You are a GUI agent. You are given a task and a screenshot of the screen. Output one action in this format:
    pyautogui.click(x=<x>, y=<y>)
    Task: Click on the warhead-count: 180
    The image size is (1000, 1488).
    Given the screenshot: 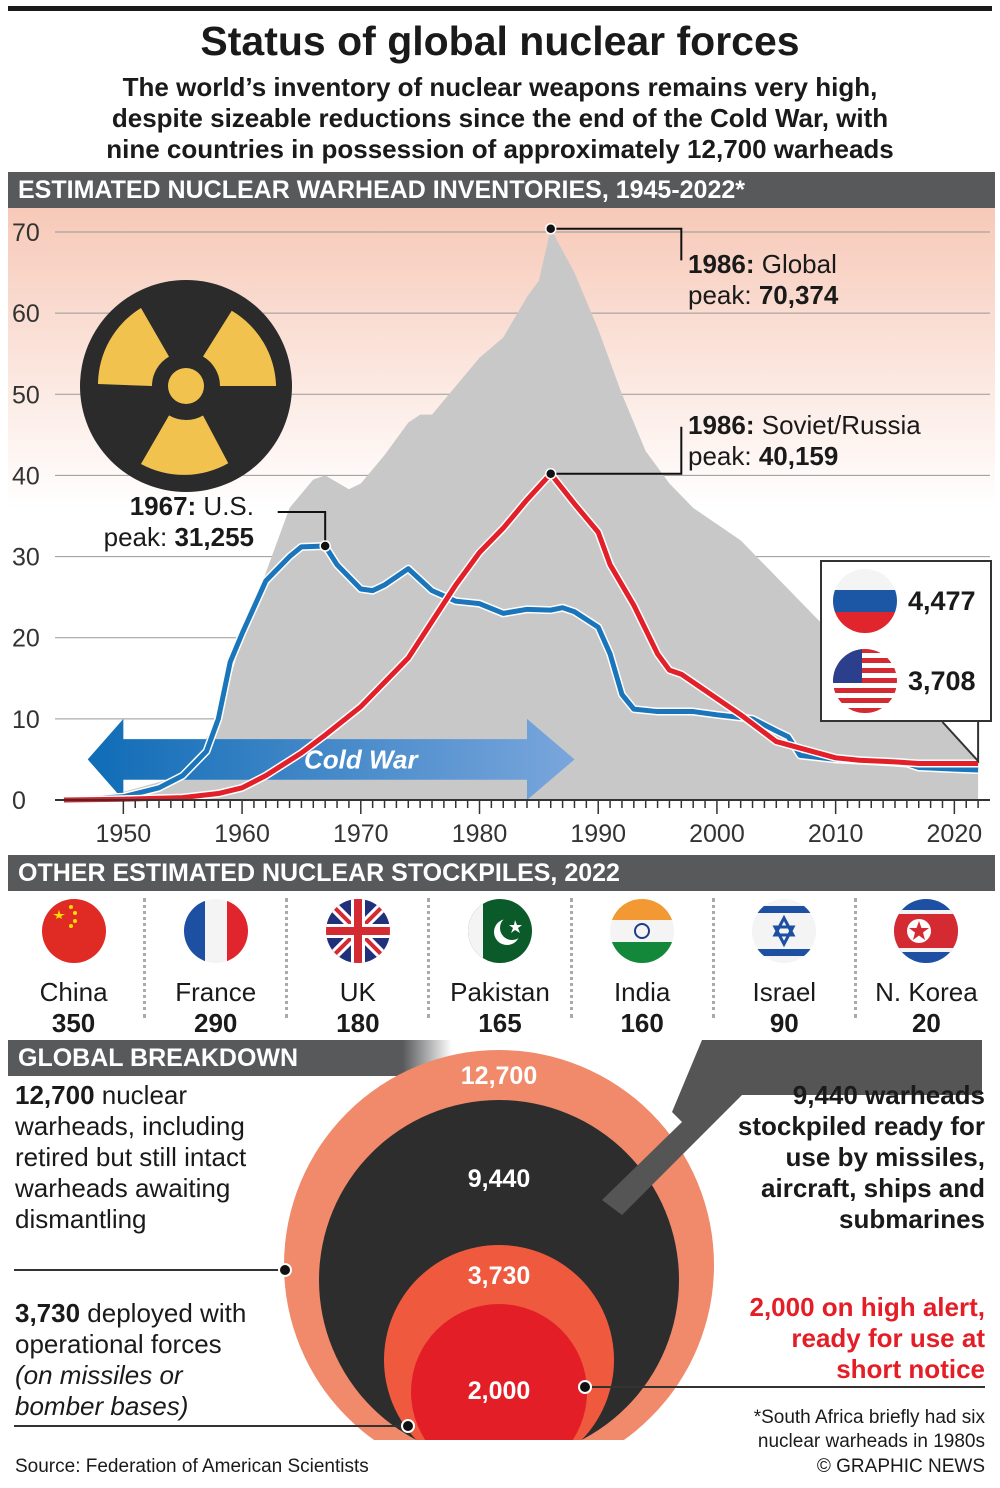 What is the action you would take?
    pyautogui.click(x=358, y=1023)
    